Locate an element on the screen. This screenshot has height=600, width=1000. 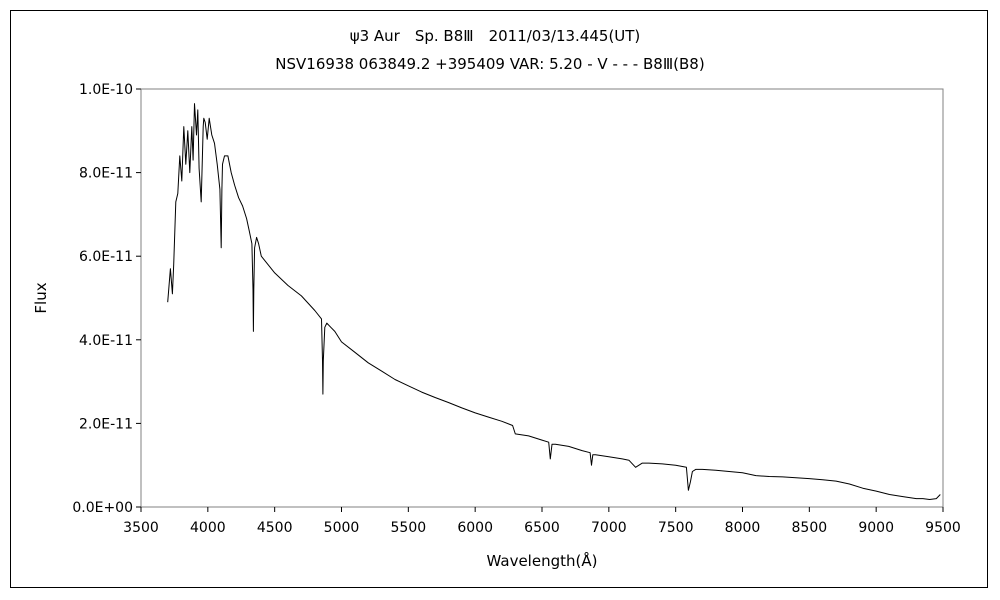
x-tick-label: 8000 is located at coordinates (743, 528).